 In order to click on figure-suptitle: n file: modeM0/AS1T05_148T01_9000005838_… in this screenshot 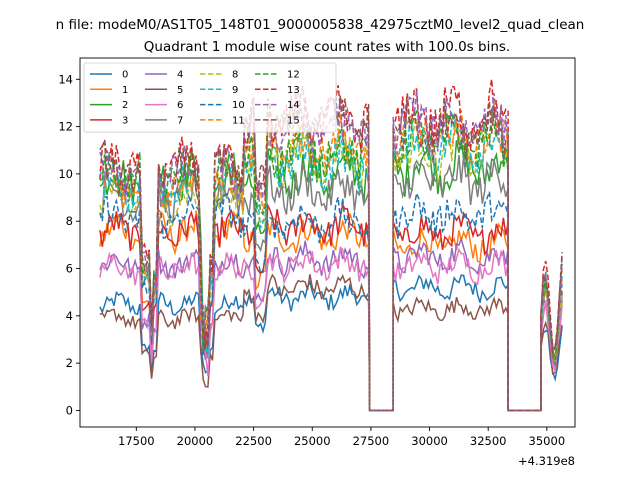, I will do `click(320, 25)`.